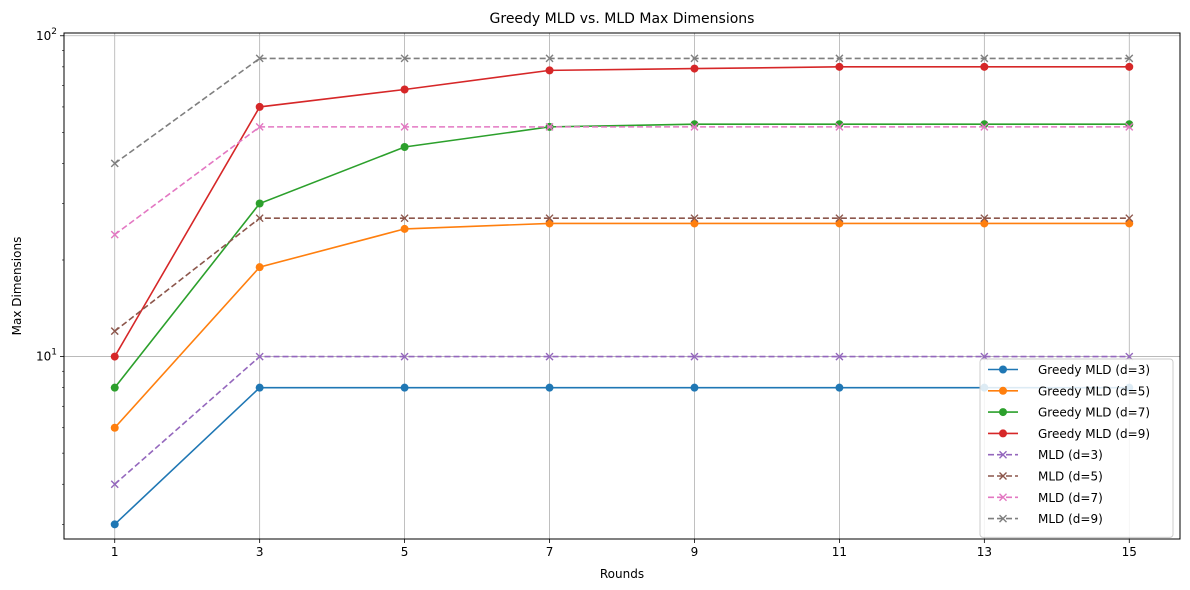  I want to click on x-tick-label: 11, so click(839, 552).